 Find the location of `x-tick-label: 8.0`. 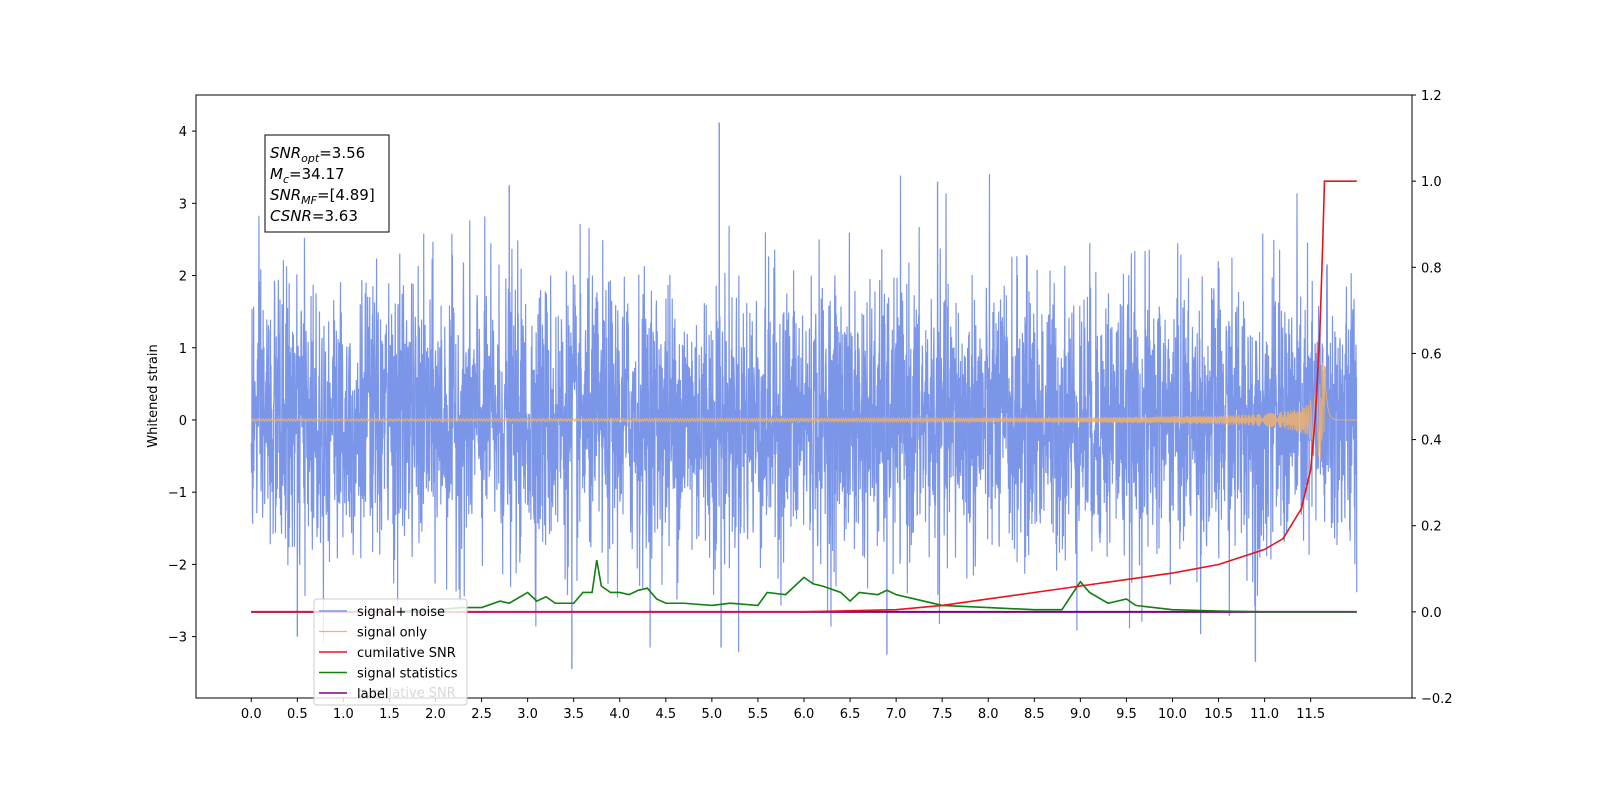

x-tick-label: 8.0 is located at coordinates (988, 714).